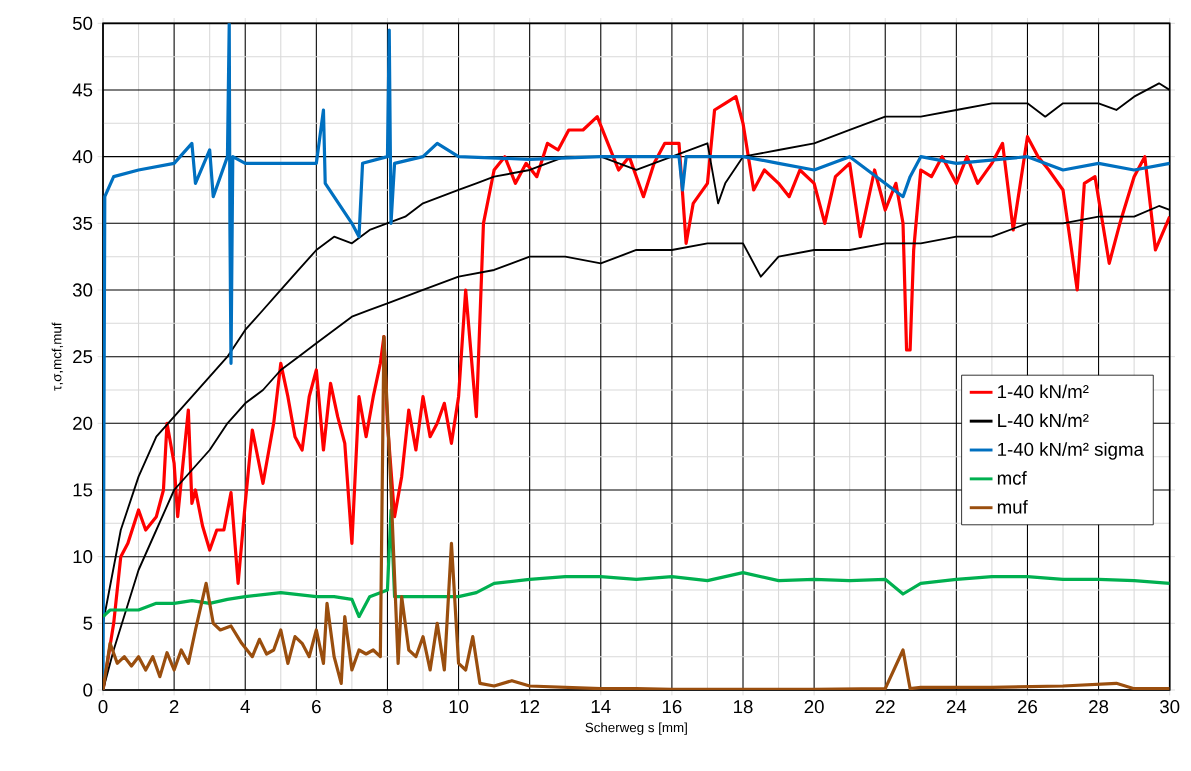 Image resolution: width=1191 pixels, height=771 pixels. Describe the element at coordinates (1043, 391) in the screenshot. I see `legend-label: 1-40 kN/m²` at that location.